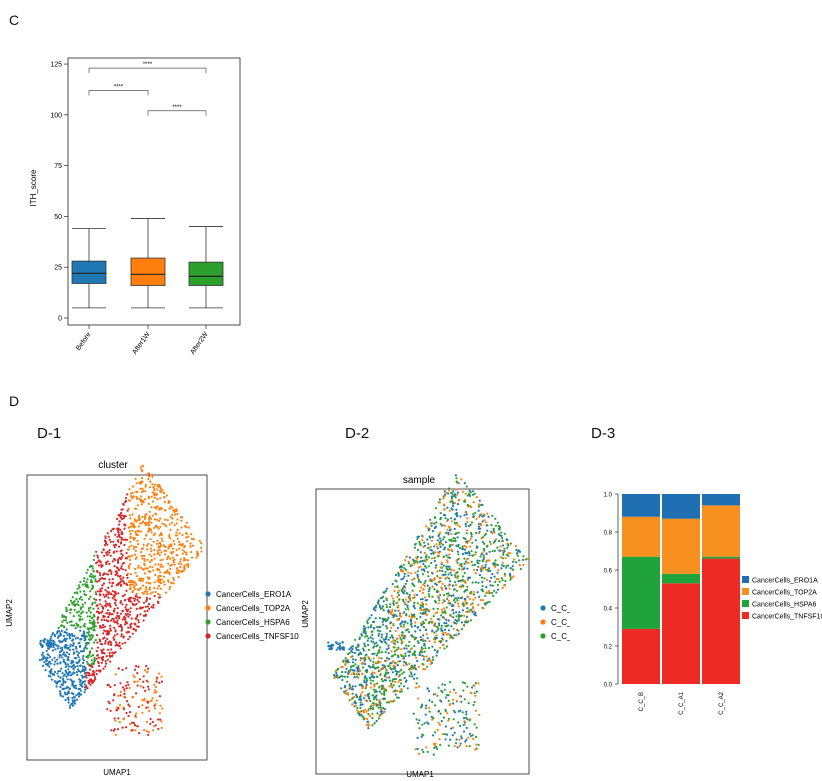  I want to click on y-tick-label: 0.8, so click(608, 534).